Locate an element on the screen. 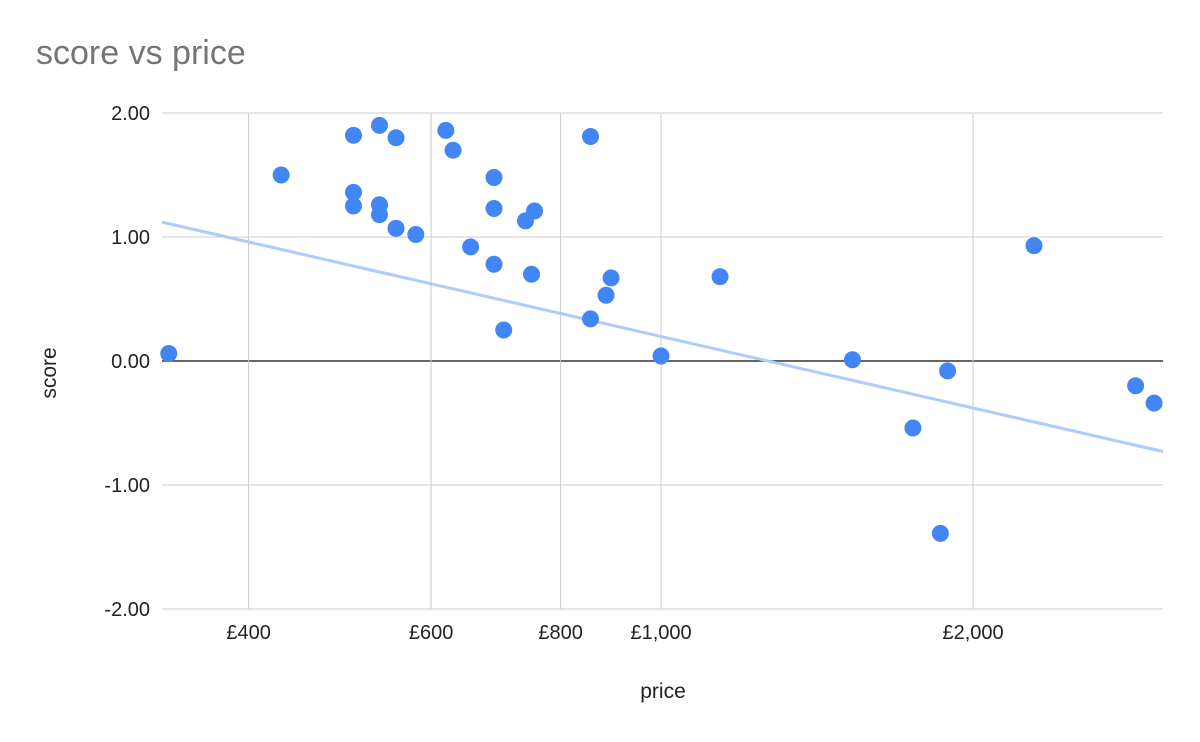  y-tick-label: -1.00 is located at coordinates (127, 486).